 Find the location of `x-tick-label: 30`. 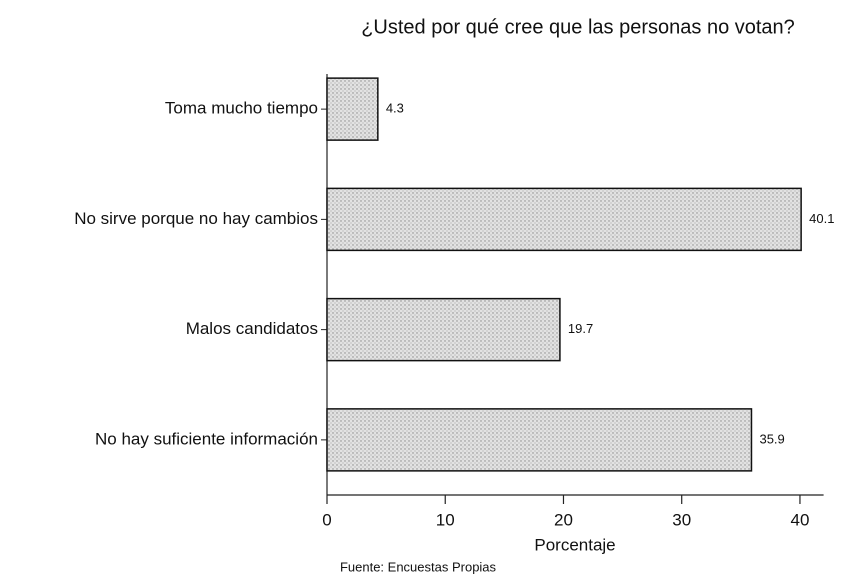

x-tick-label: 30 is located at coordinates (681, 519).